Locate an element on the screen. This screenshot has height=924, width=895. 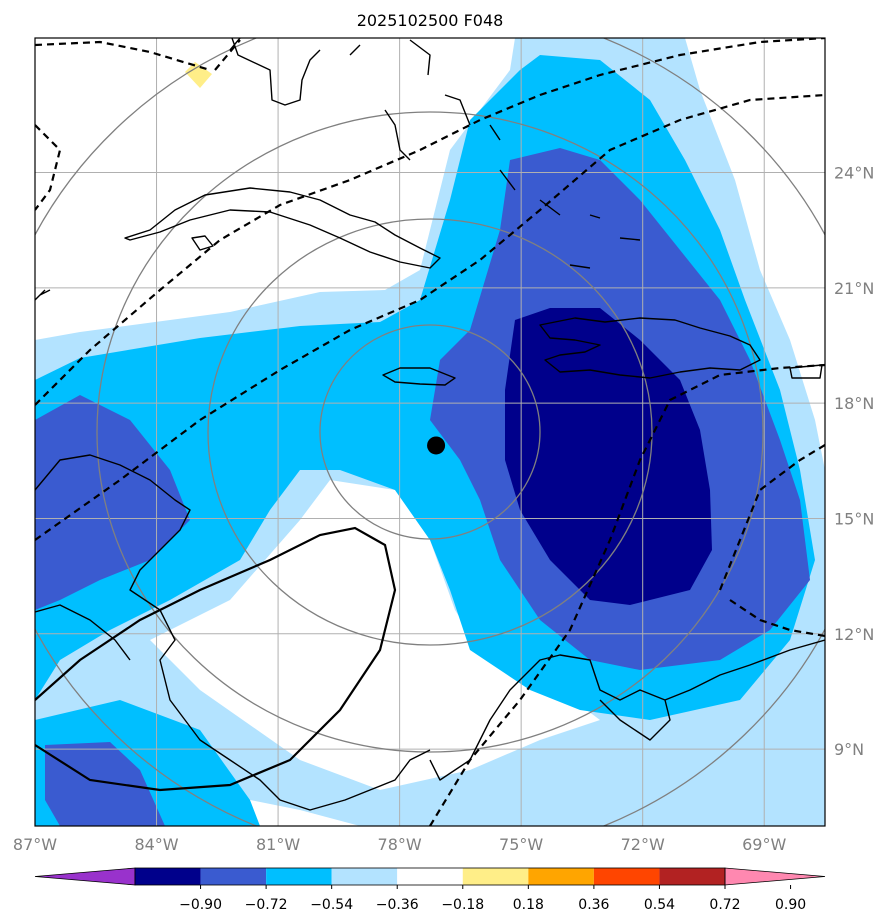
map-title: 2025102500 F048 is located at coordinates (430, 20).